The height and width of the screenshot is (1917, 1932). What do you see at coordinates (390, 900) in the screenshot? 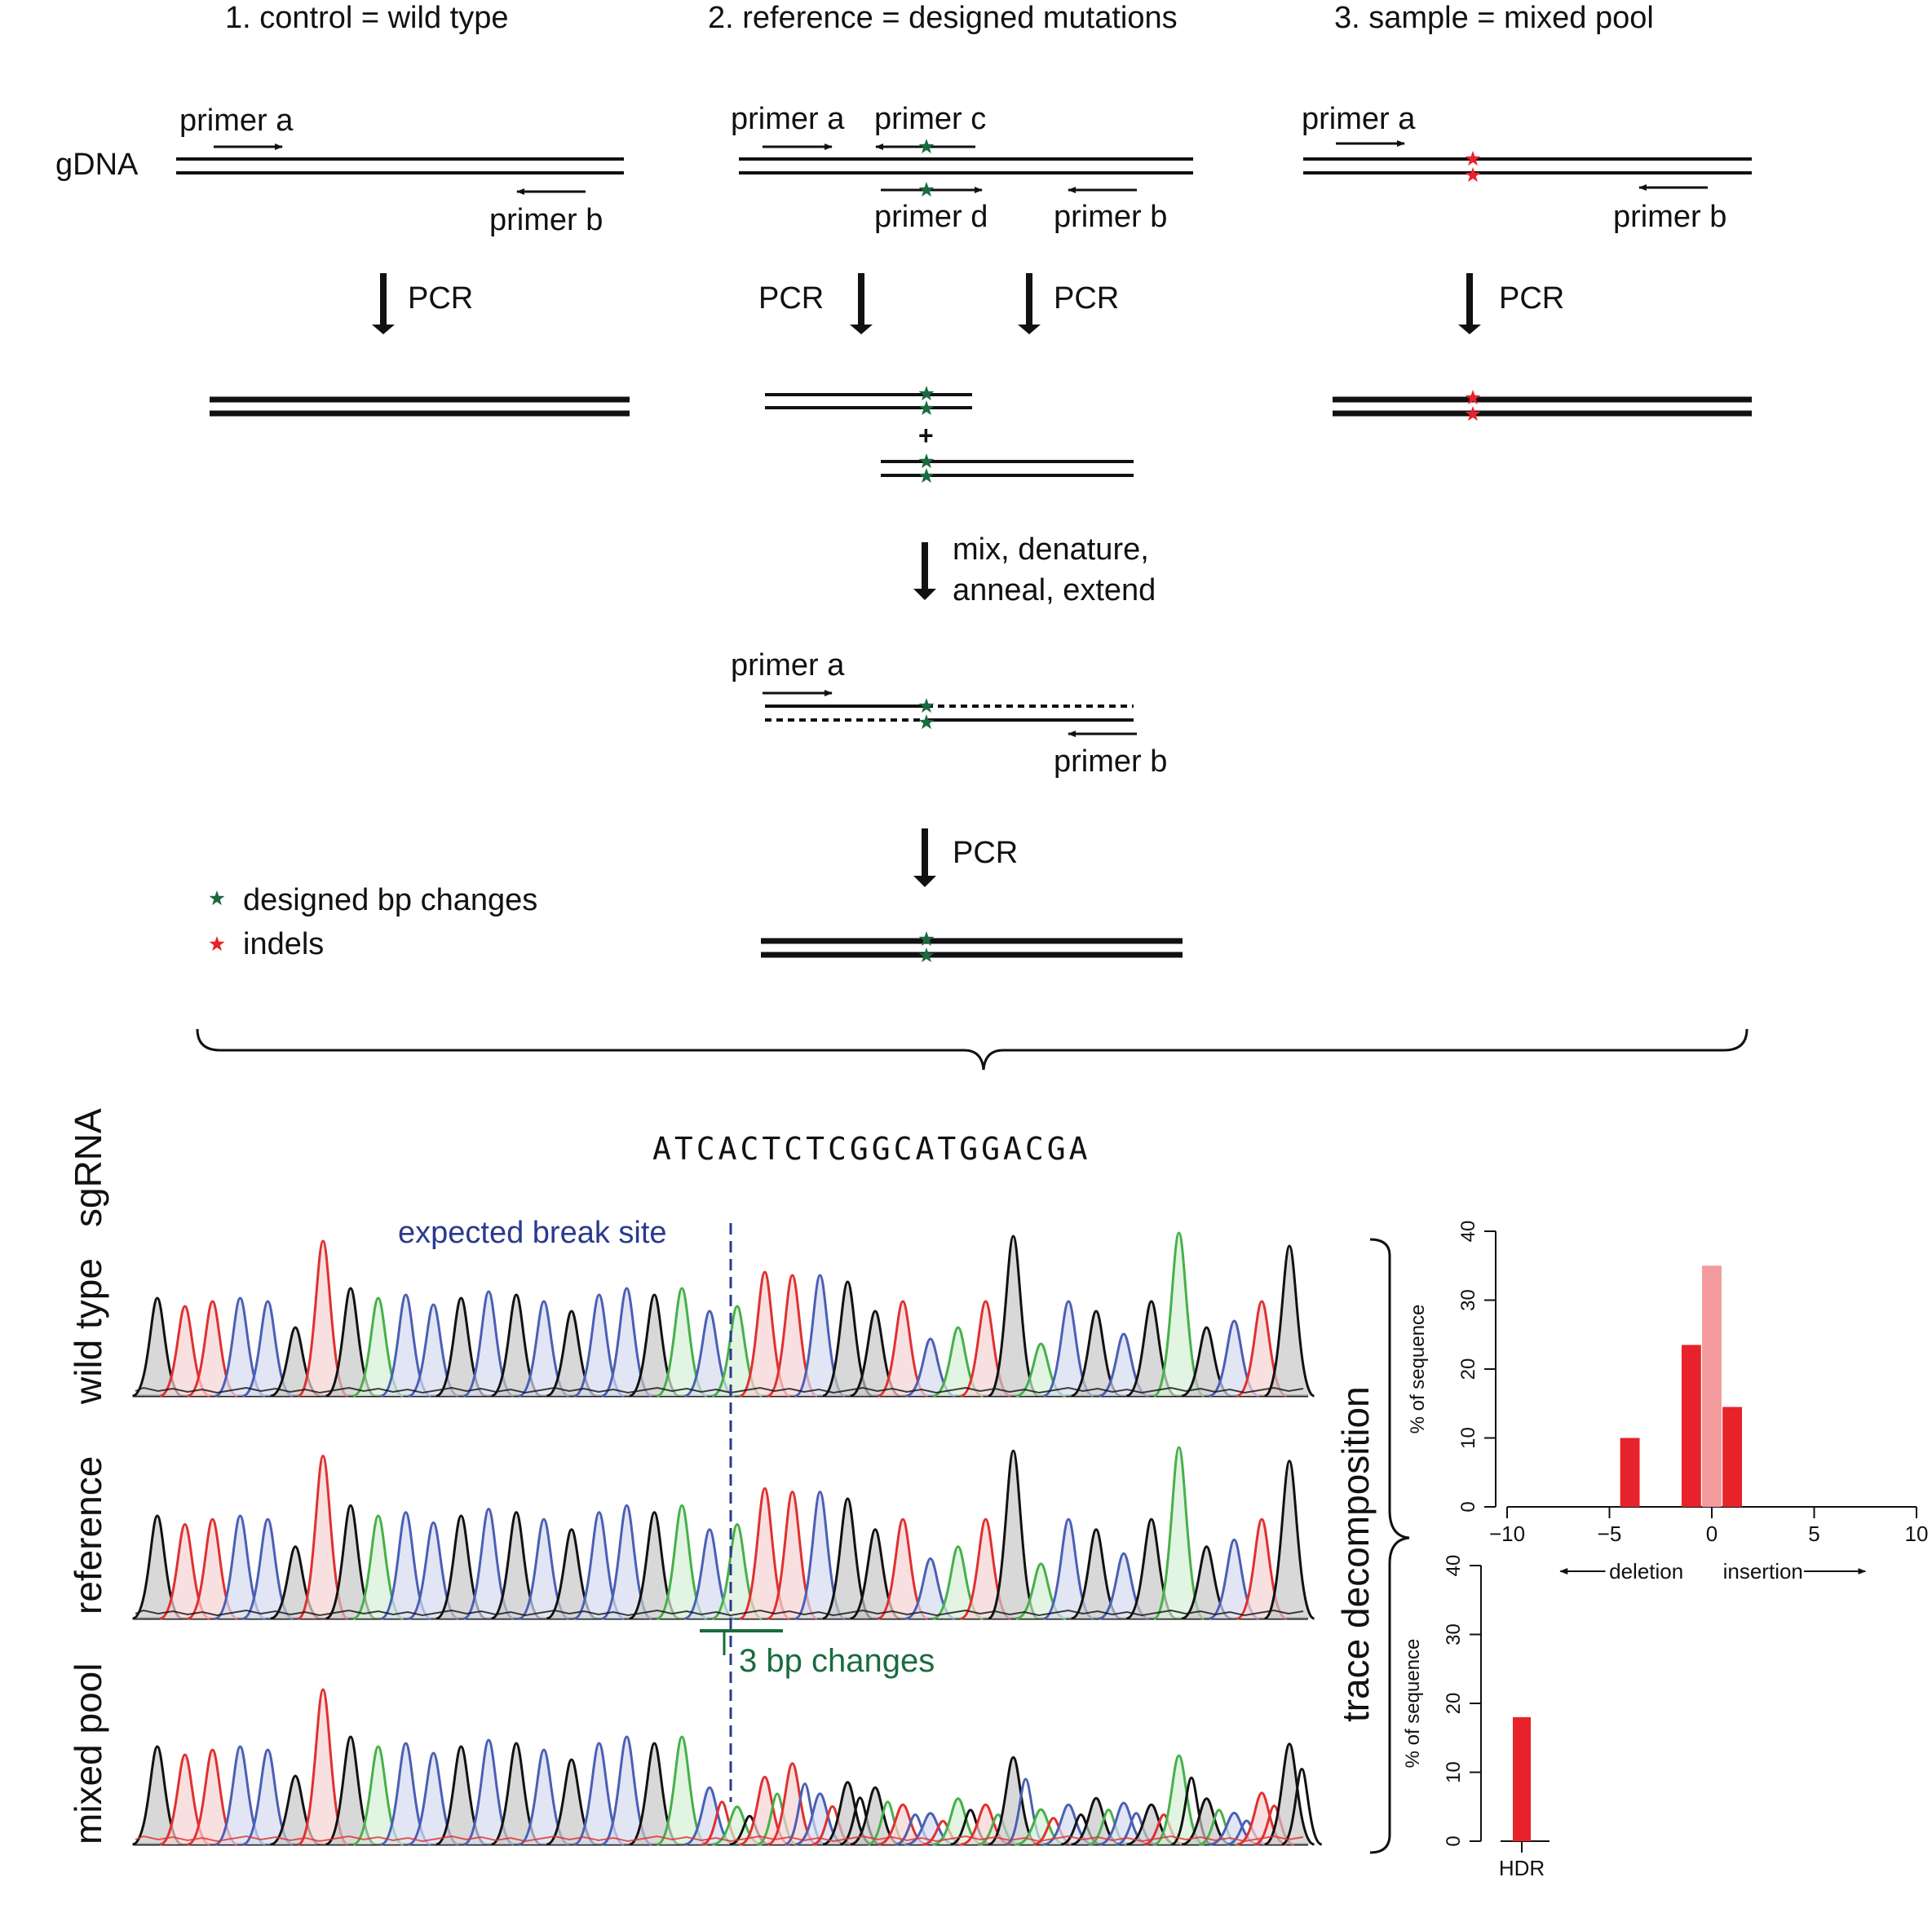
I see `legend-designed-label: designed bp changes` at bounding box center [390, 900].